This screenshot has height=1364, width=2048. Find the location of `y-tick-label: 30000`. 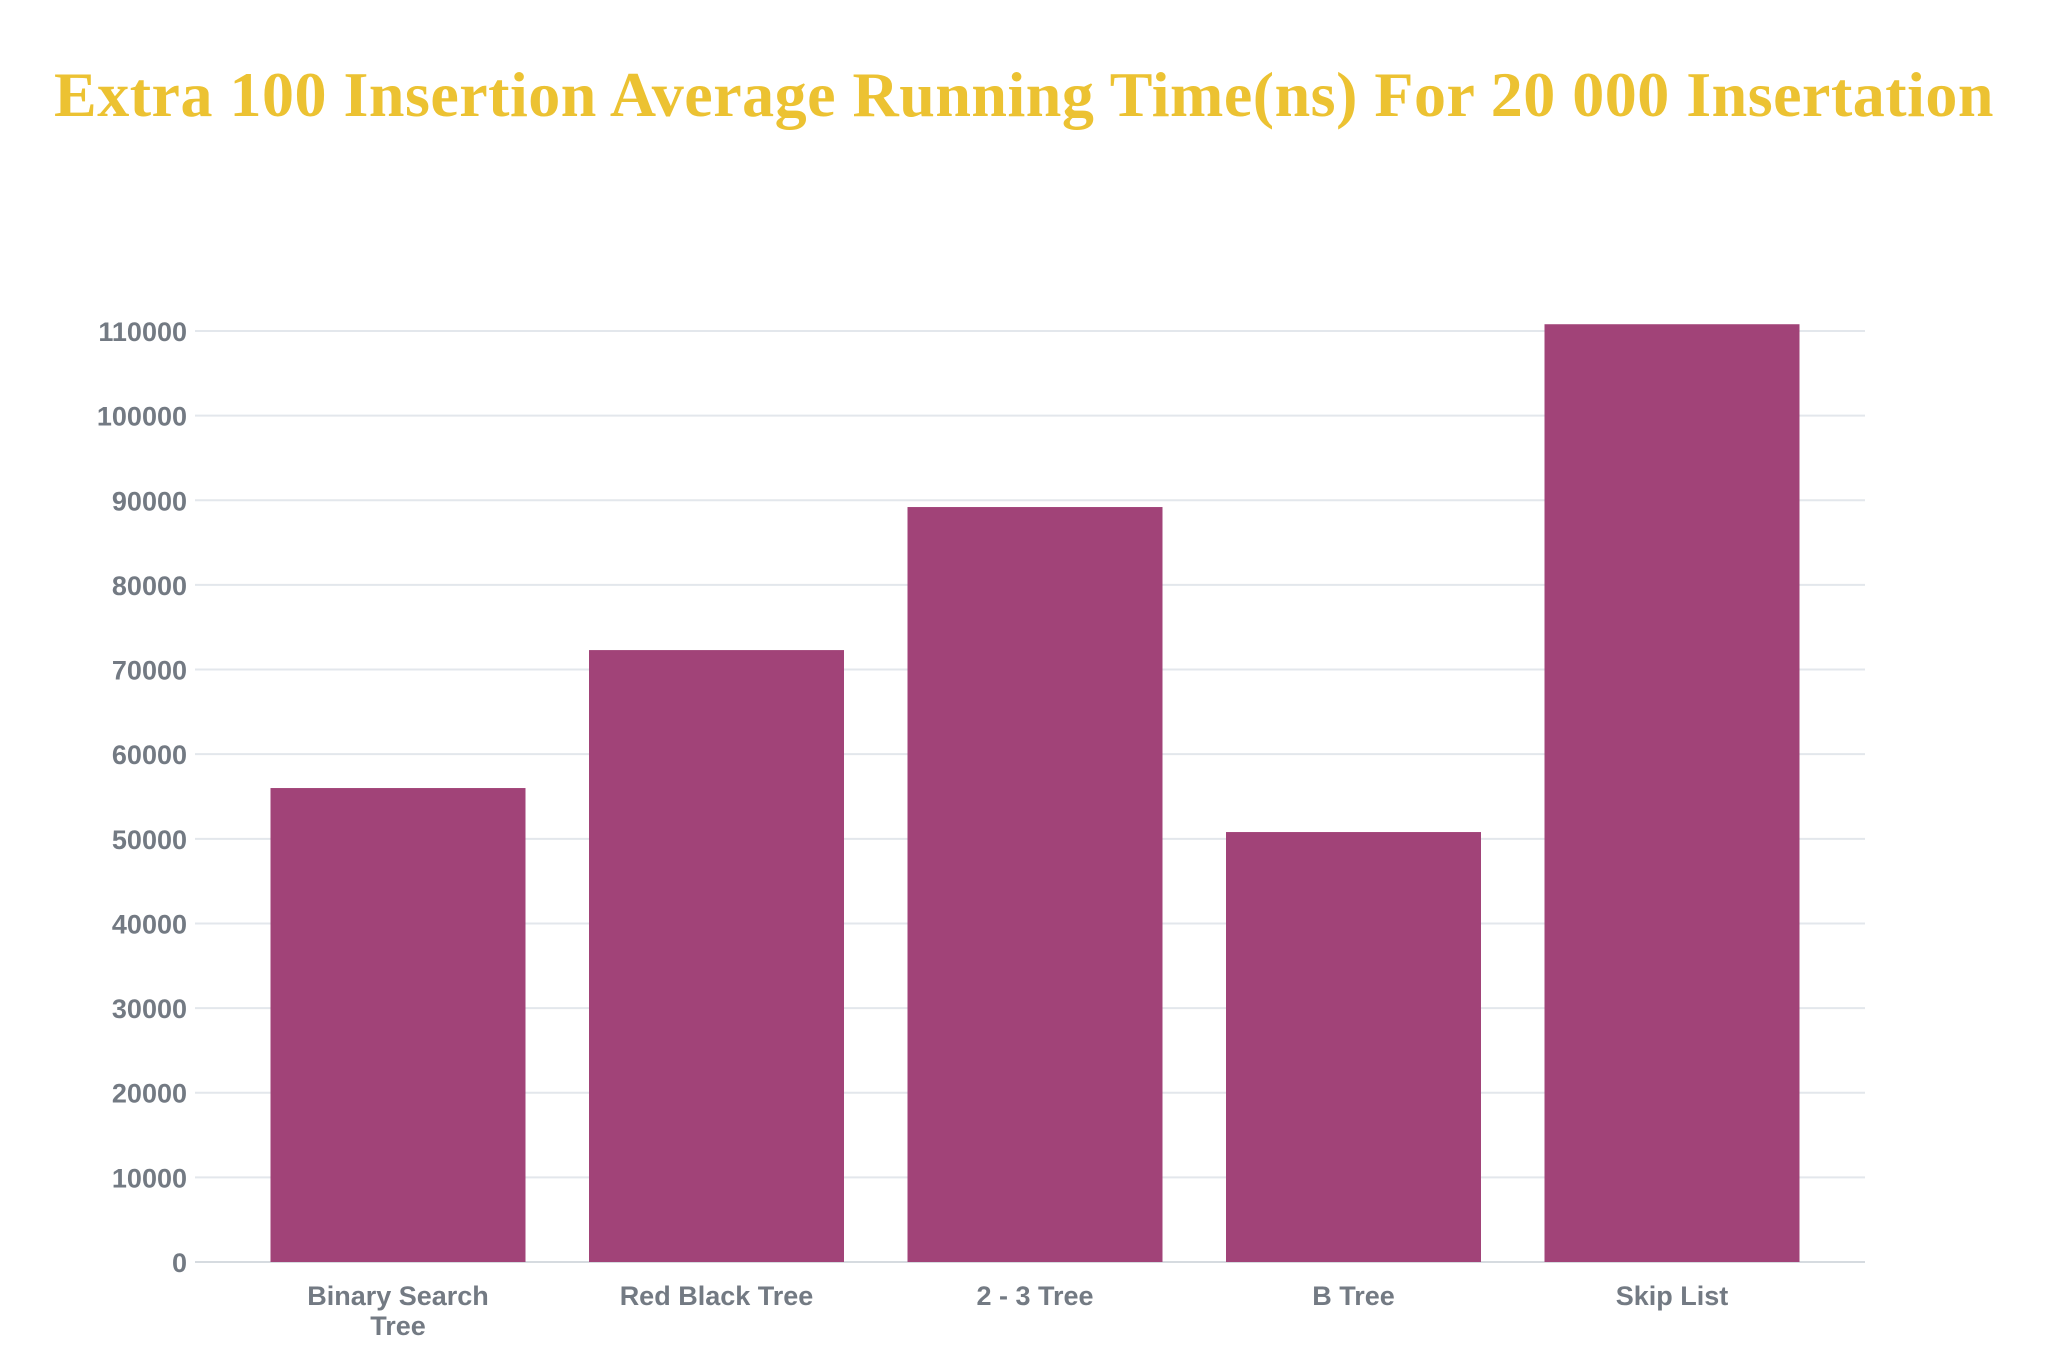

y-tick-label: 30000 is located at coordinates (149, 1009).